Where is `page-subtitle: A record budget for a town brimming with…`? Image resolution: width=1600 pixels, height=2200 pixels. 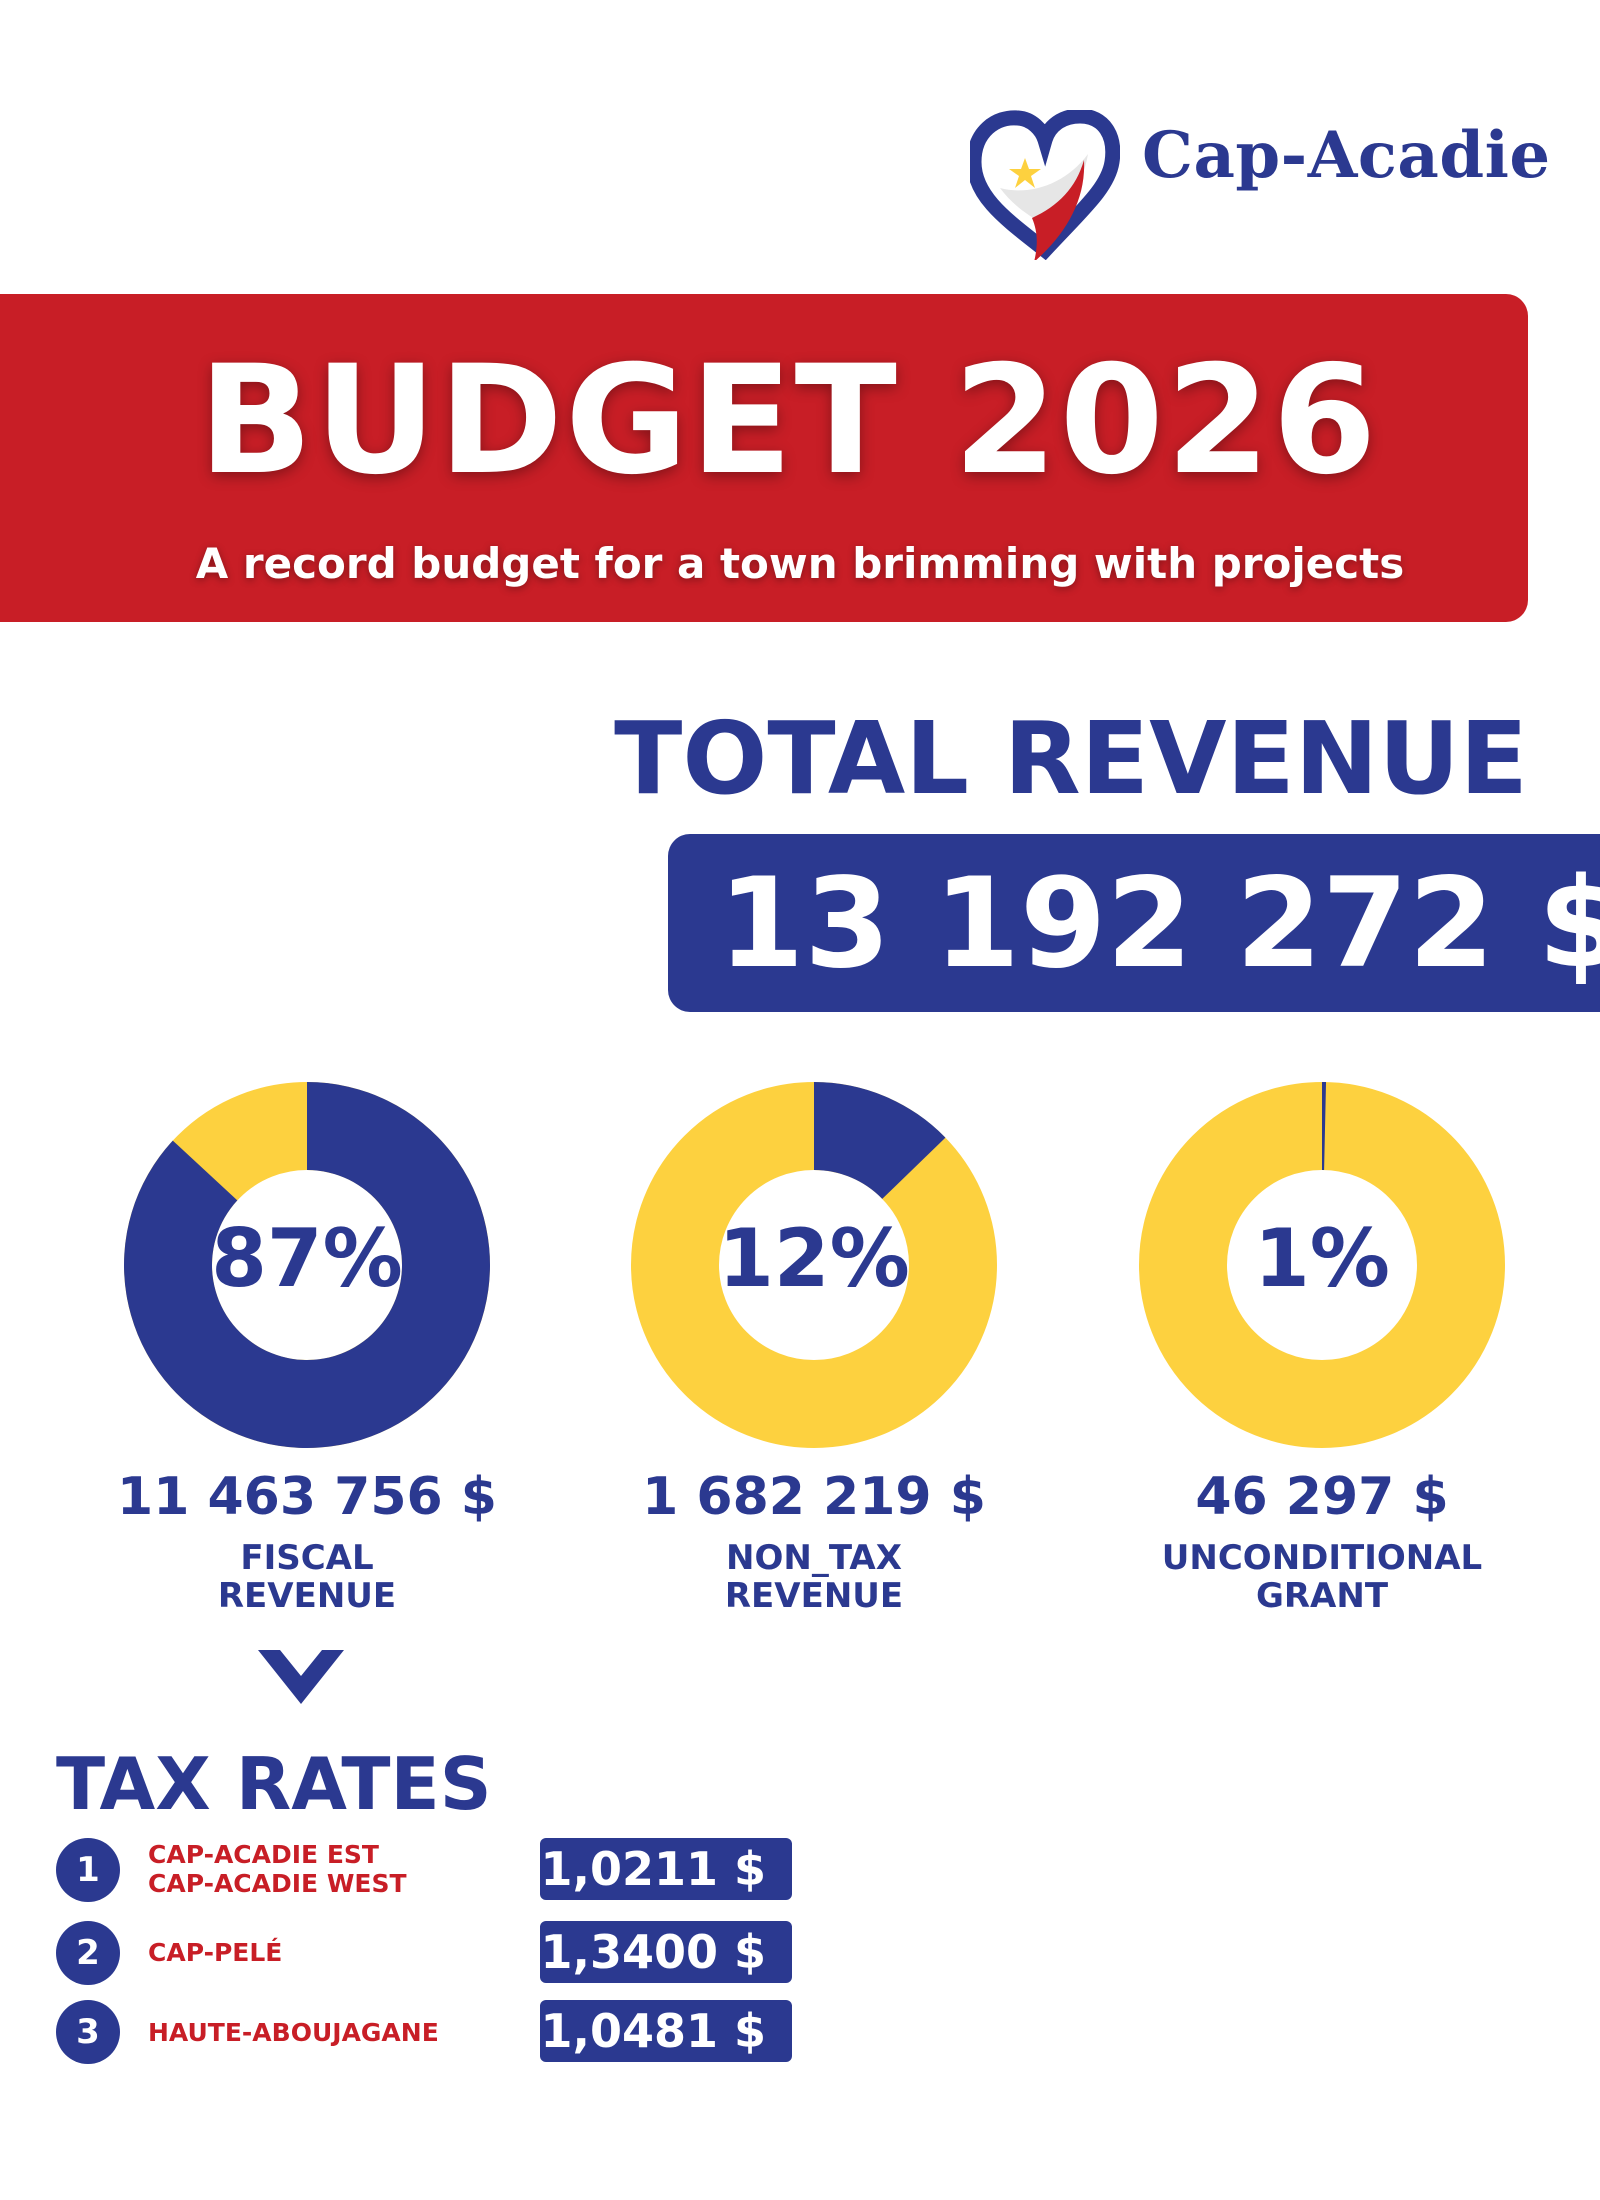 page-subtitle: A record budget for a town brimming with… is located at coordinates (800, 563).